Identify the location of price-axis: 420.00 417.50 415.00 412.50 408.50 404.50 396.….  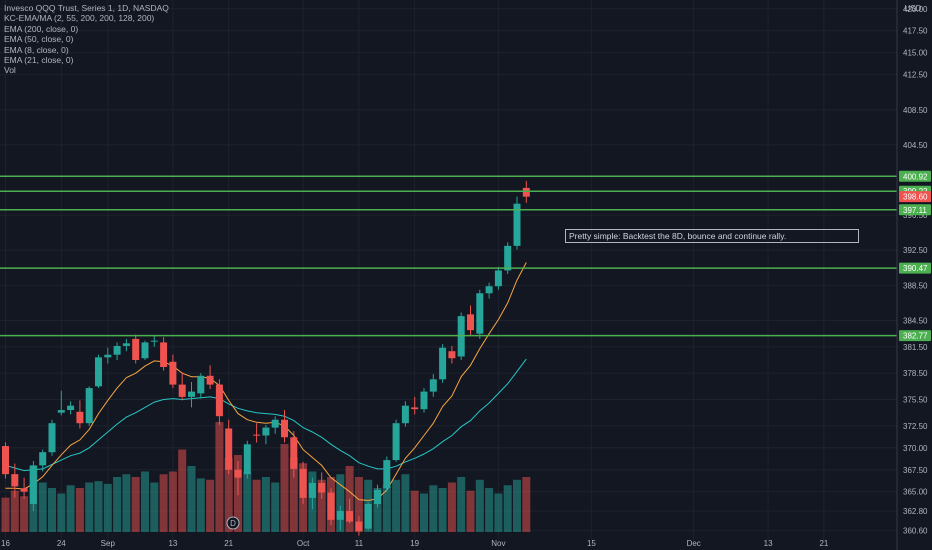
(915, 270).